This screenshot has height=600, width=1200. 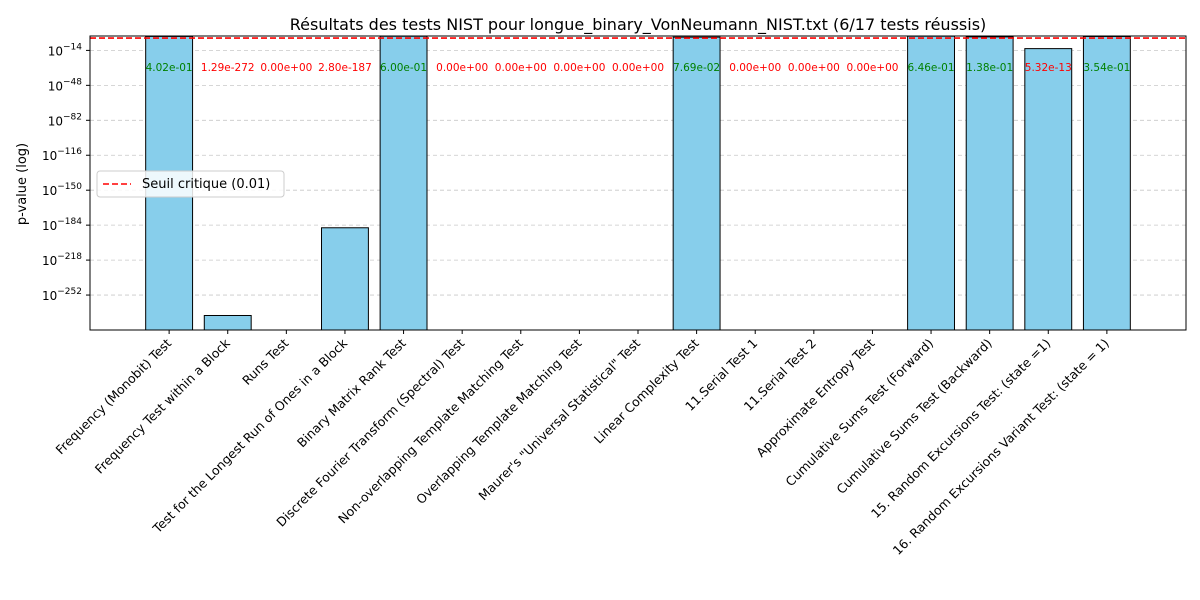 What do you see at coordinates (65, 120) in the screenshot?
I see `y-tick-label: 10−82` at bounding box center [65, 120].